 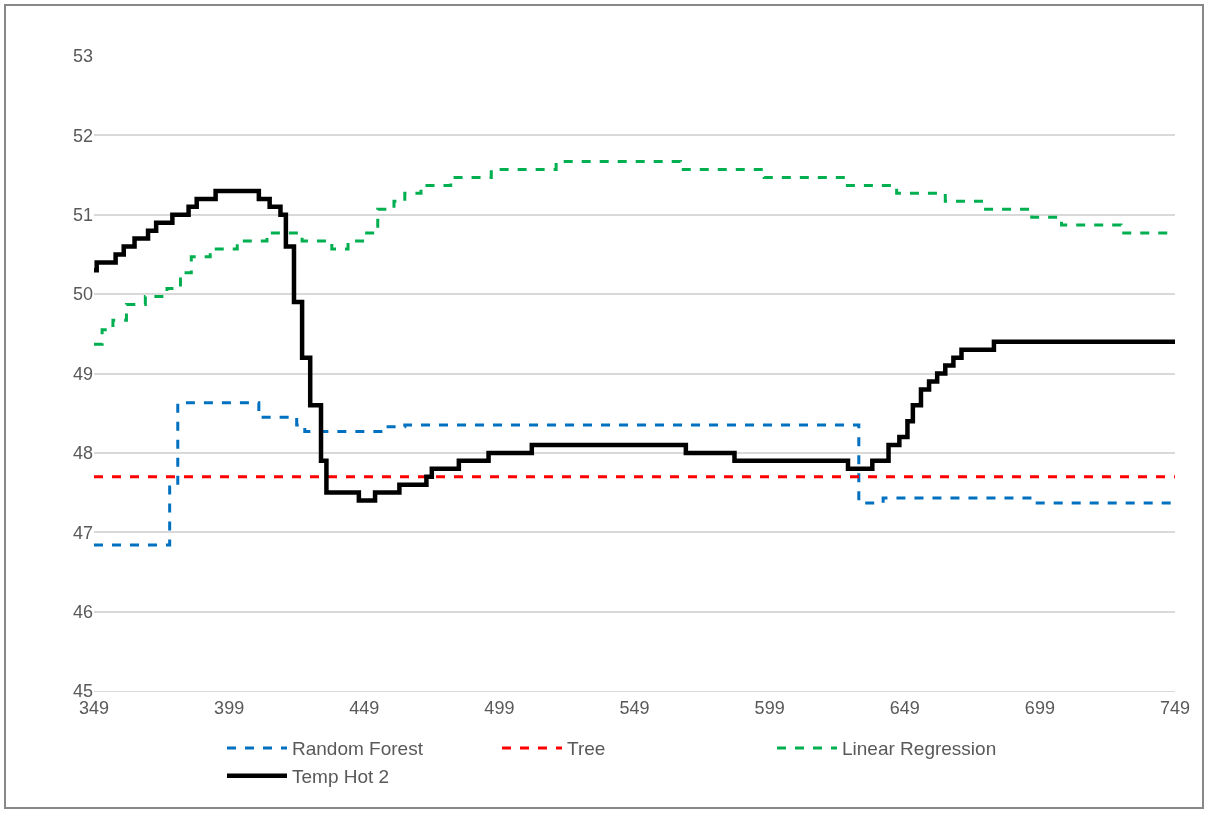 What do you see at coordinates (82, 373) in the screenshot?
I see `y-tick-label: 49` at bounding box center [82, 373].